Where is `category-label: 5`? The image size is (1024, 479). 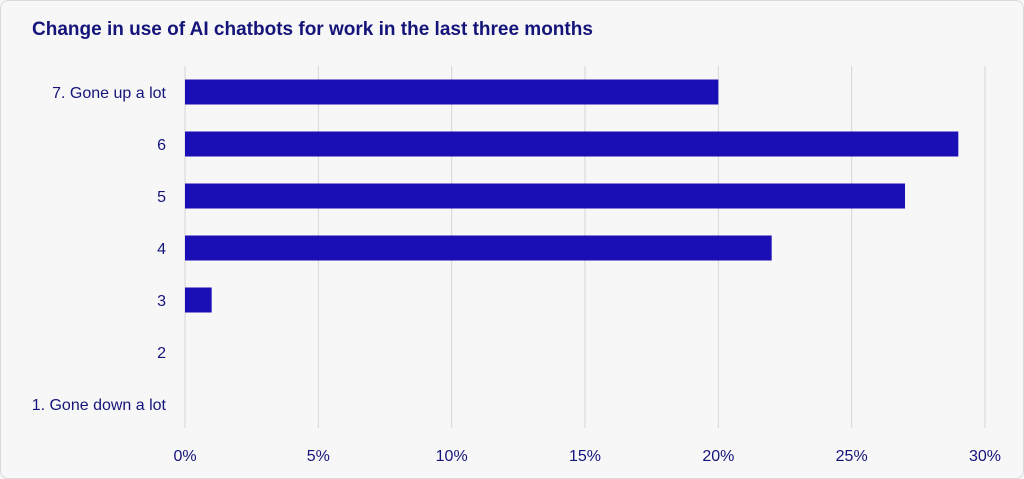 category-label: 5 is located at coordinates (161, 197).